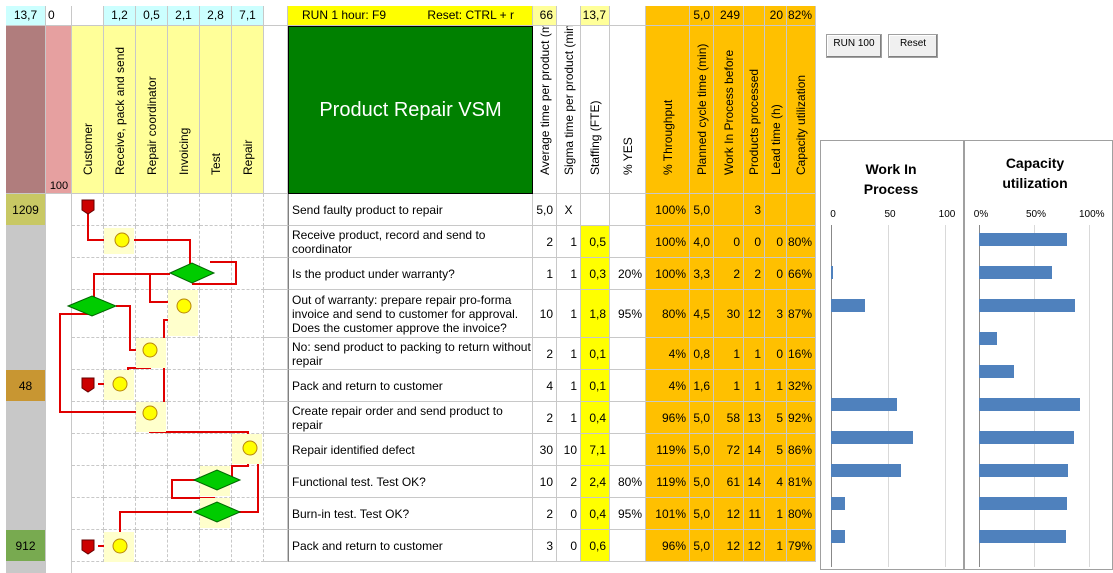 This screenshot has width=1113, height=573. Describe the element at coordinates (668, 110) in the screenshot. I see `column-header: % Throughput` at that location.